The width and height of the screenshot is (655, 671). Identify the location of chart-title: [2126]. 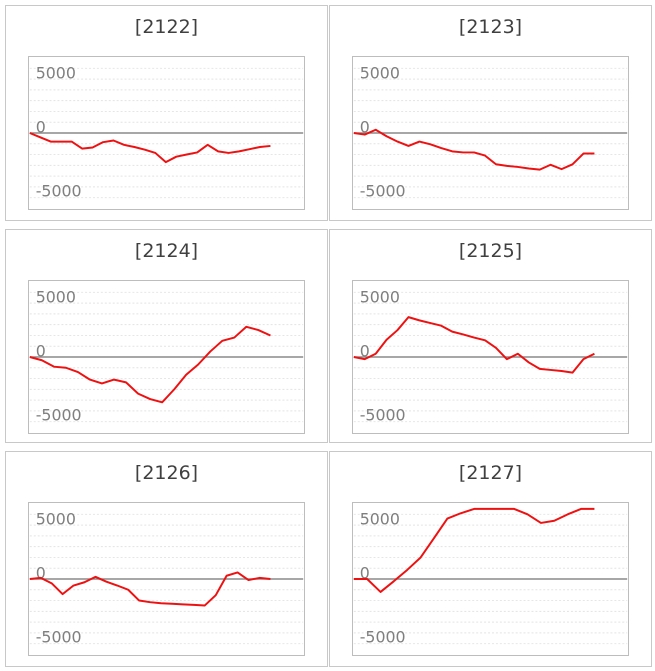
(166, 473).